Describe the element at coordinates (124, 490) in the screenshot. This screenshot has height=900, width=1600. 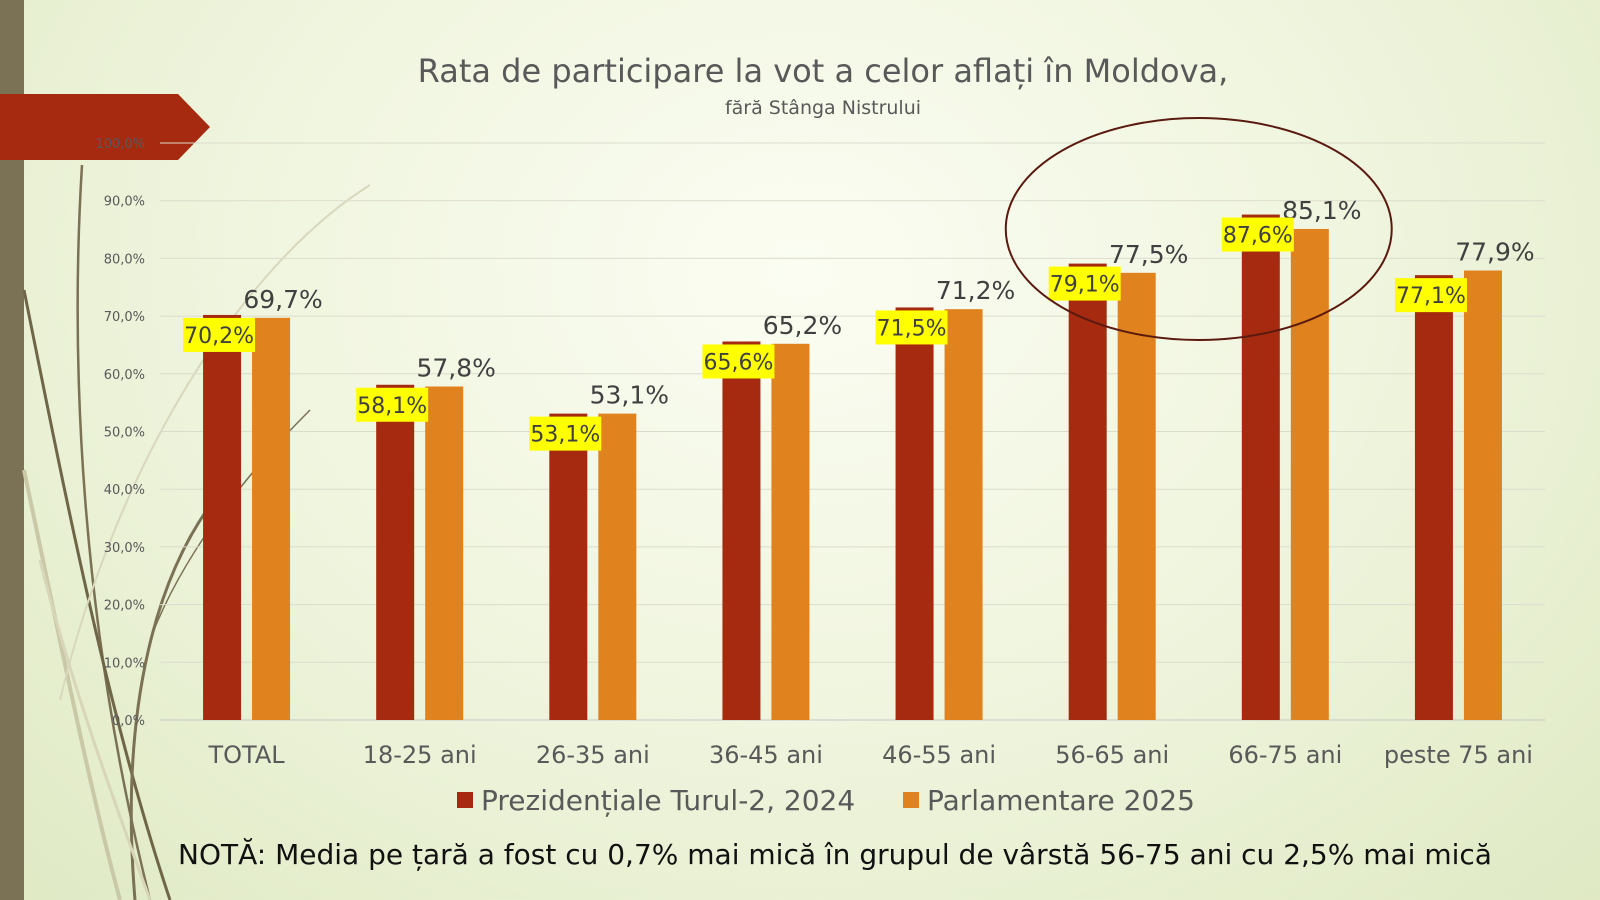
I see `y-tick-label: 40,0%` at that location.